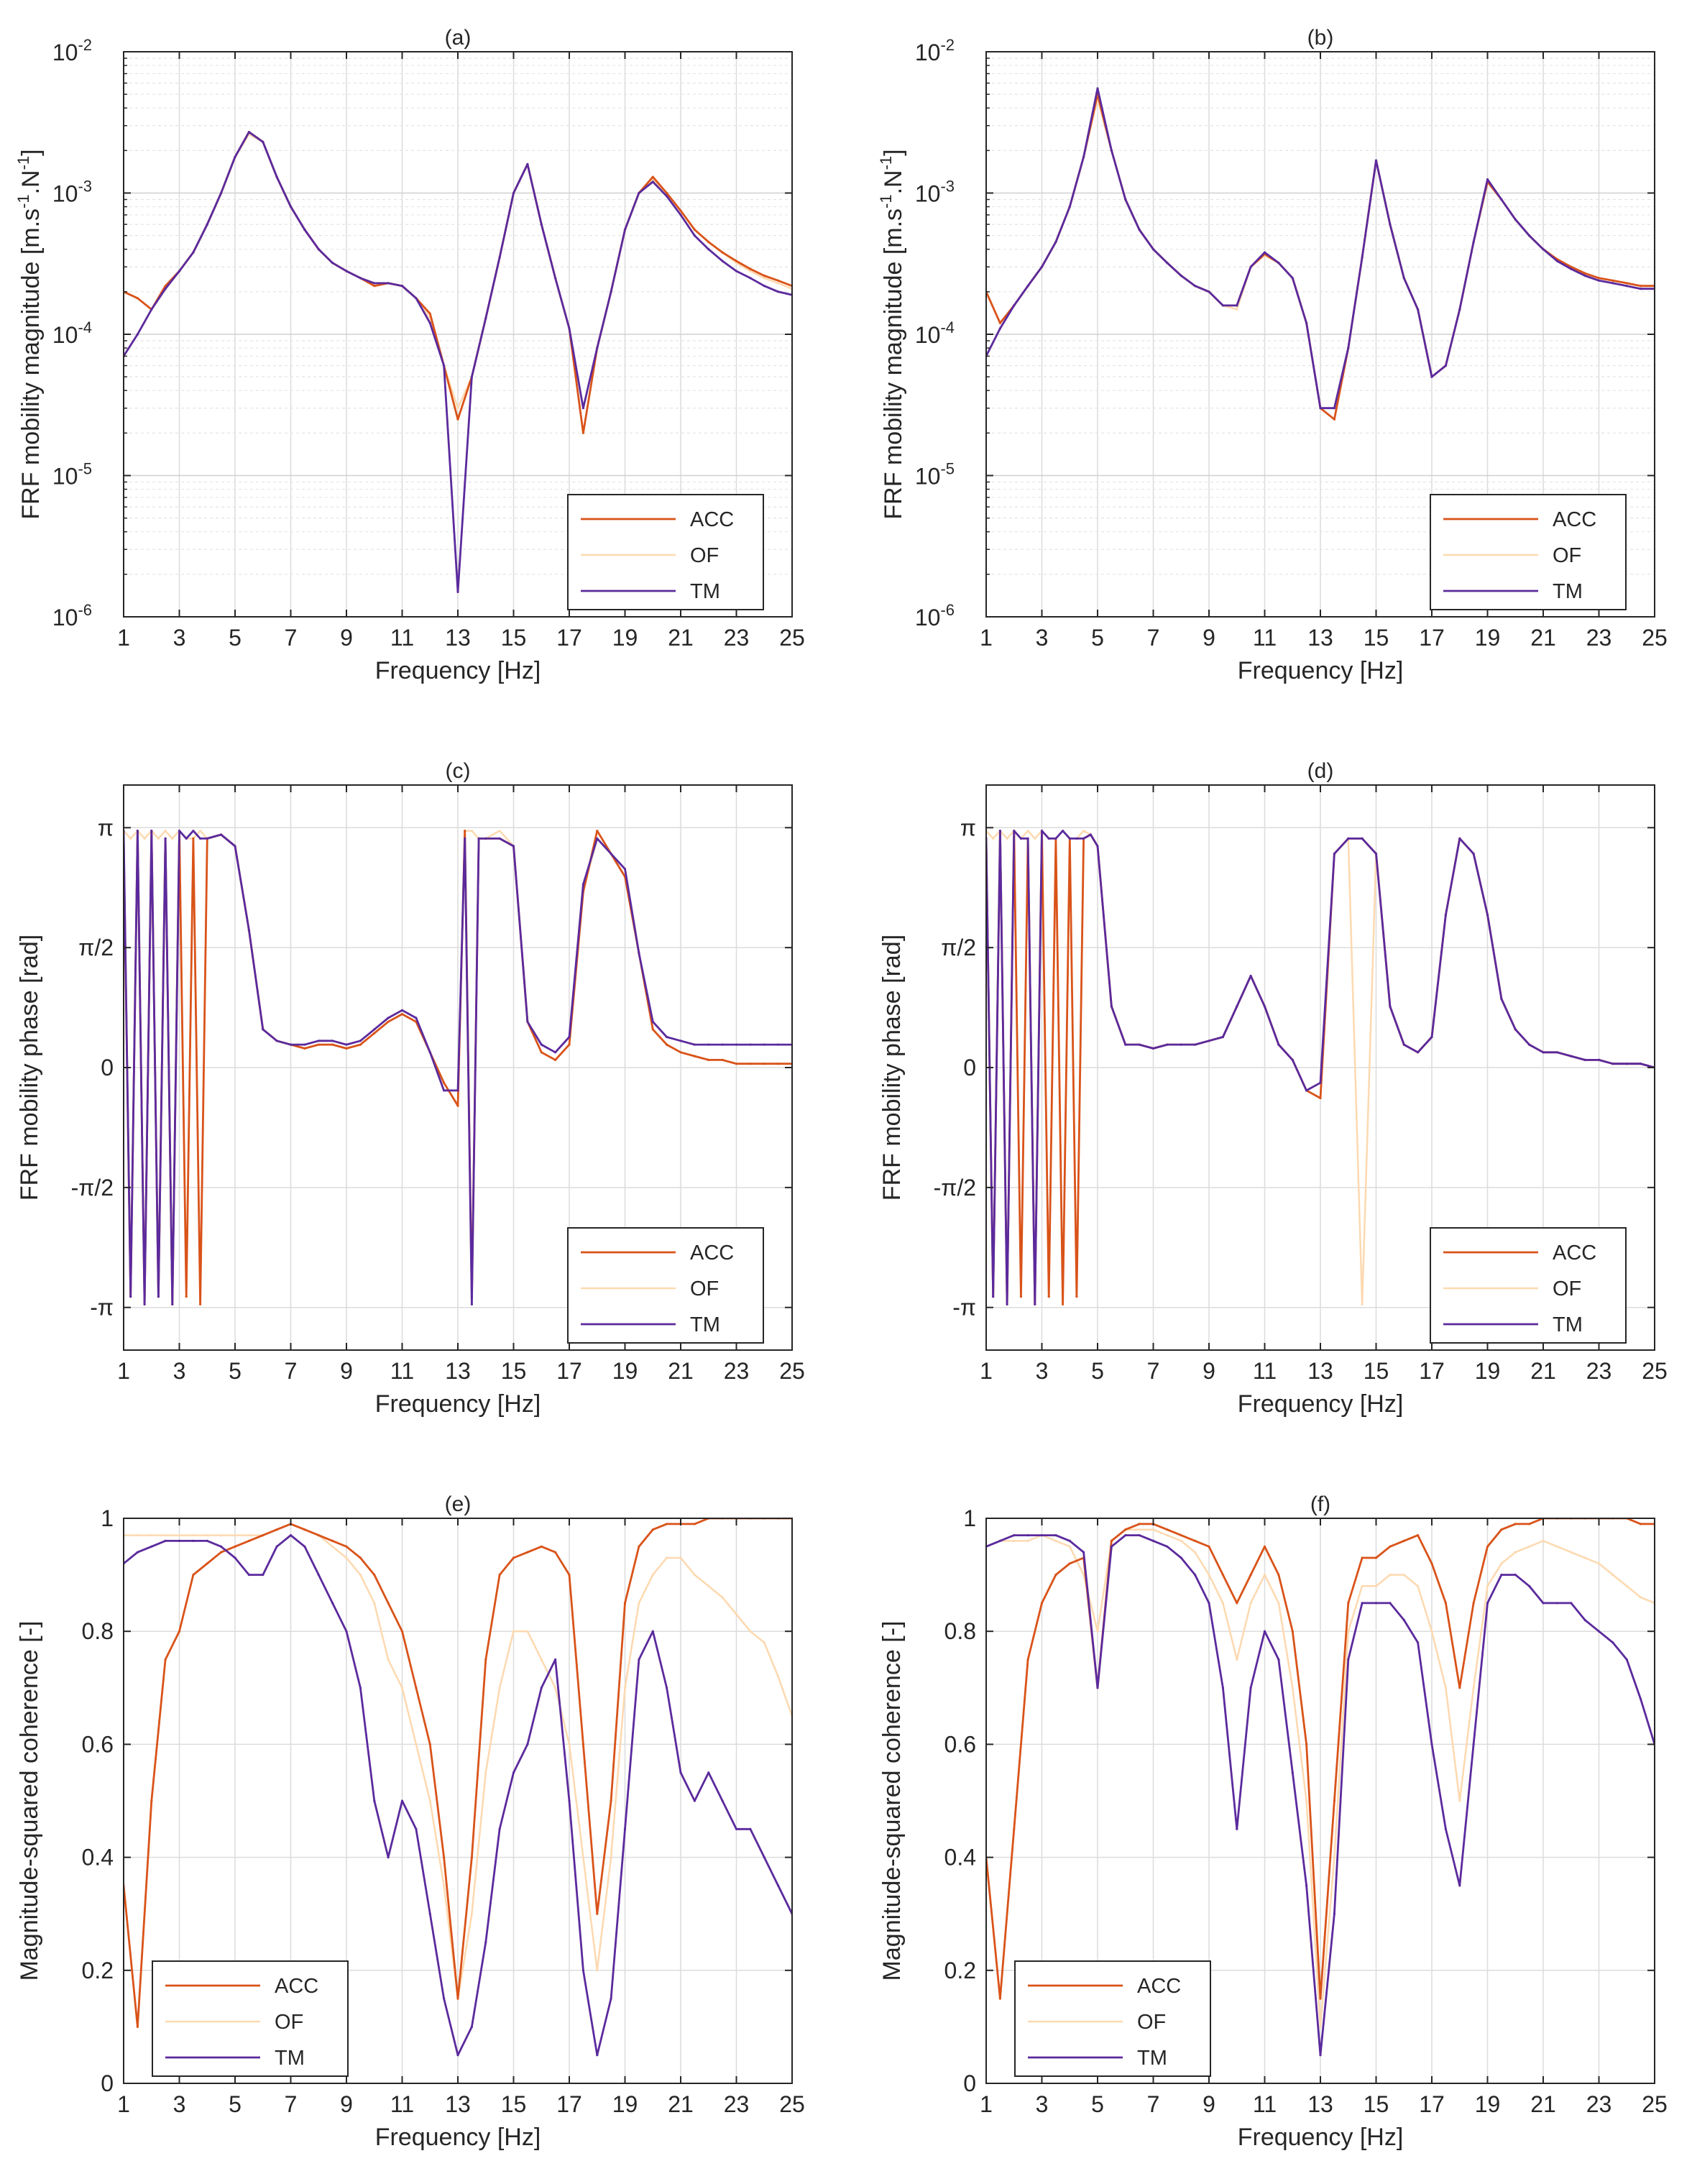  I want to click on x-tick-label: 7, so click(291, 2104).